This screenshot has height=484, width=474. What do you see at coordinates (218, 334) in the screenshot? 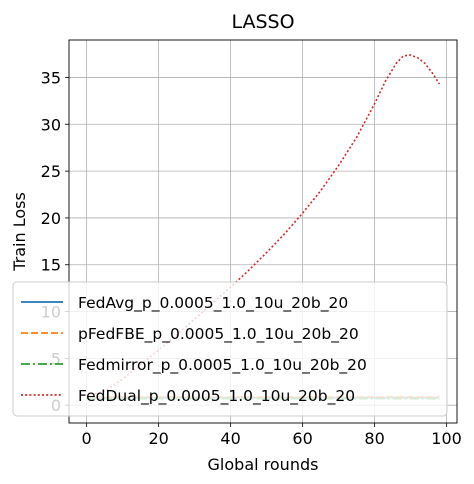
I see `legend-label-1: pFedFBE_p_0.0005_1.0_10u_20b_20` at bounding box center [218, 334].